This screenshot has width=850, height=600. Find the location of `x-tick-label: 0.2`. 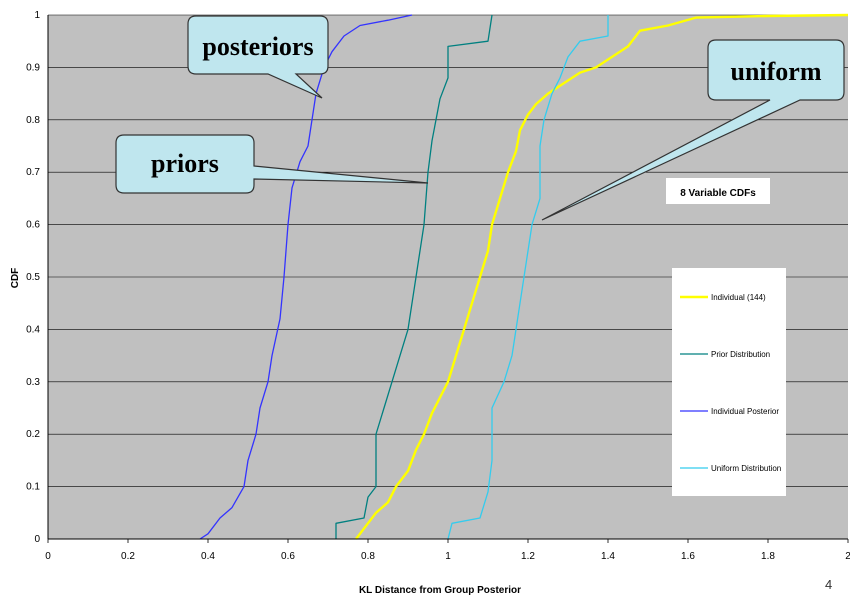

x-tick-label: 0.2 is located at coordinates (128, 556).